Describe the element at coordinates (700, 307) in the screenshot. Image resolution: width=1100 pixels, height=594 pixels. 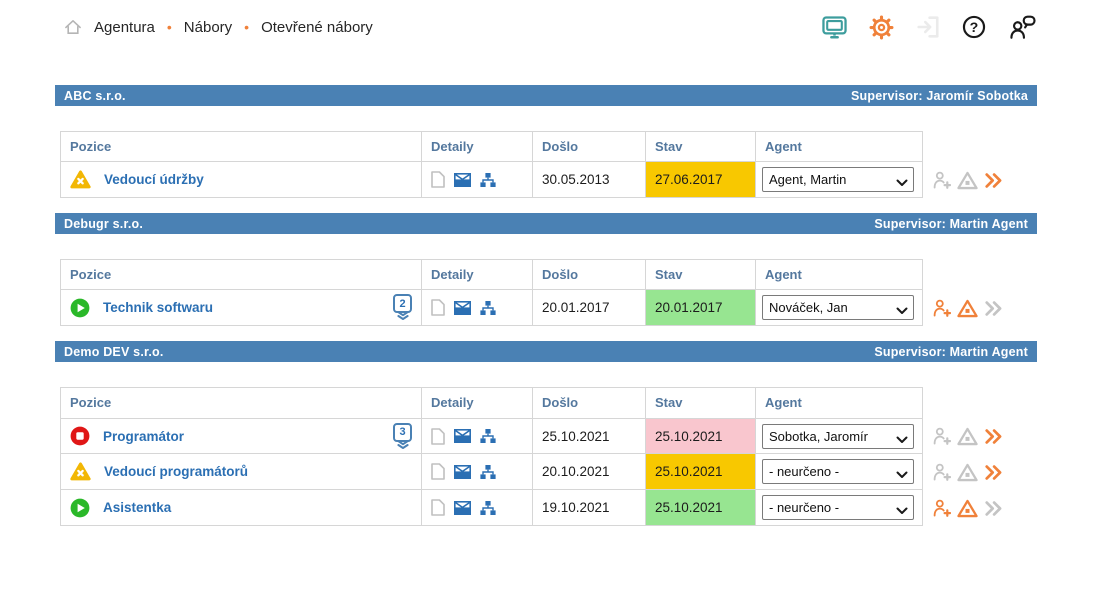
I see `status-date-cell: 20.01.2017` at that location.